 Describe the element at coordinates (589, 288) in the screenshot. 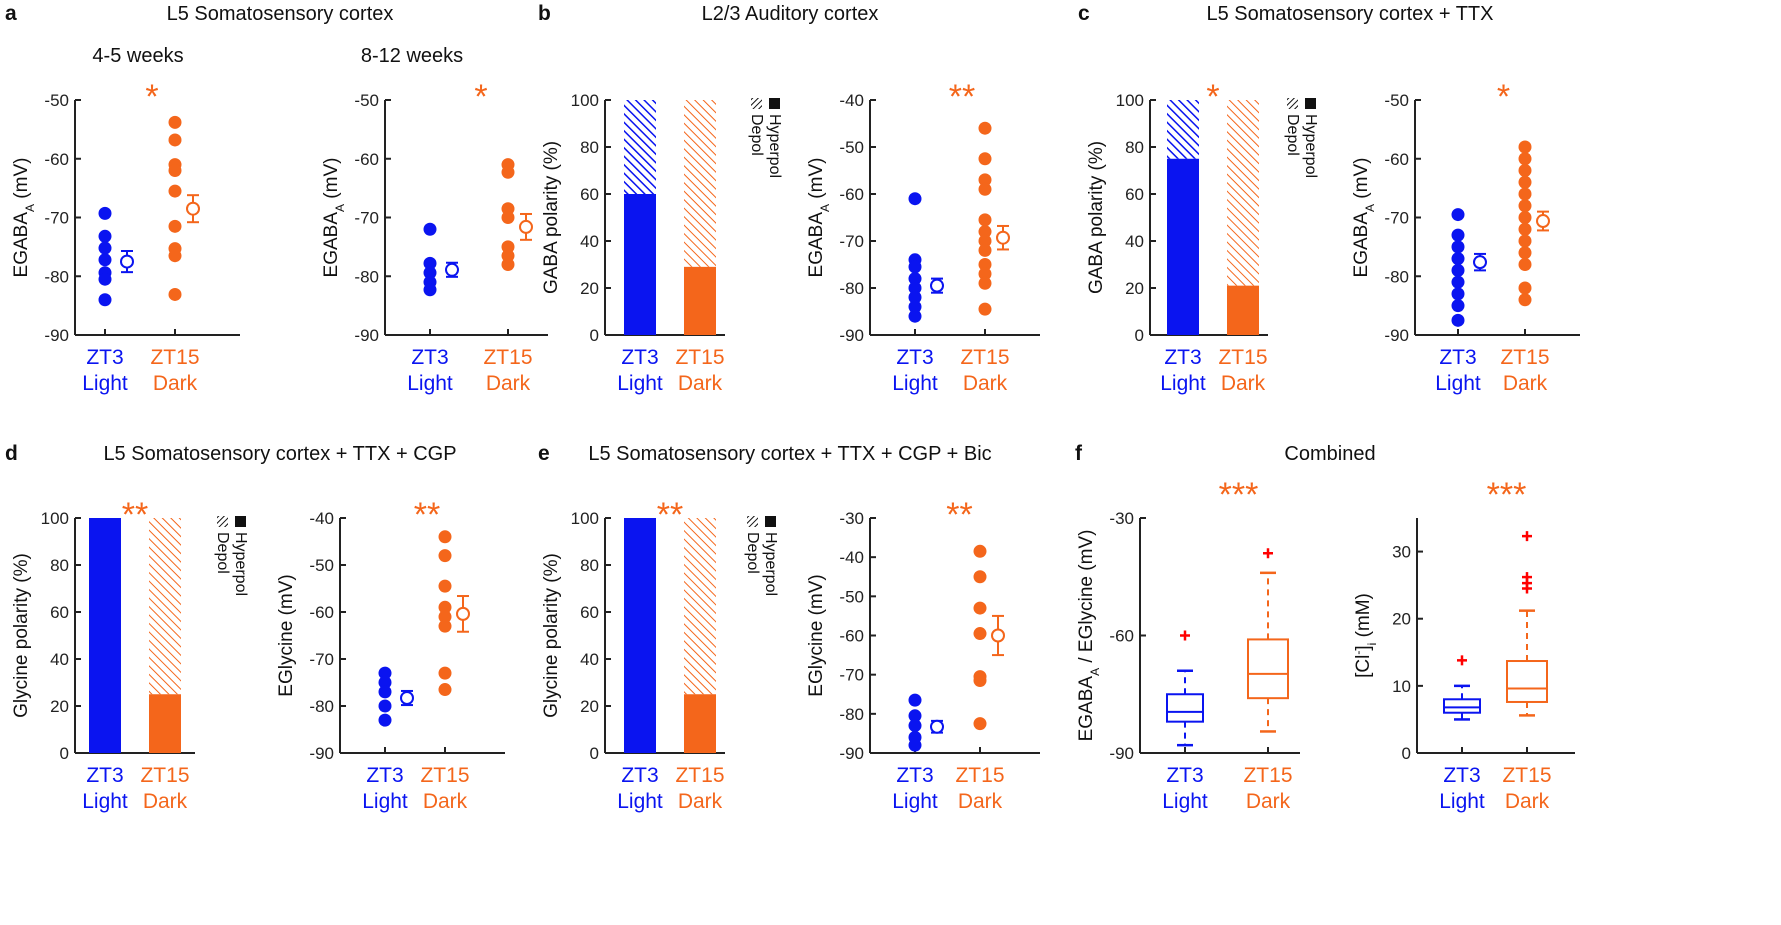

I see `y-tick-label: 20` at that location.